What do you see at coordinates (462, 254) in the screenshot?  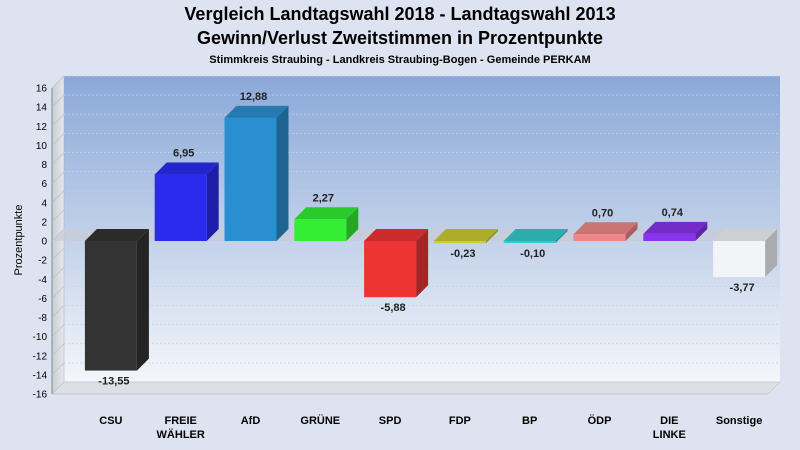 I see `data-label: -0,23` at bounding box center [462, 254].